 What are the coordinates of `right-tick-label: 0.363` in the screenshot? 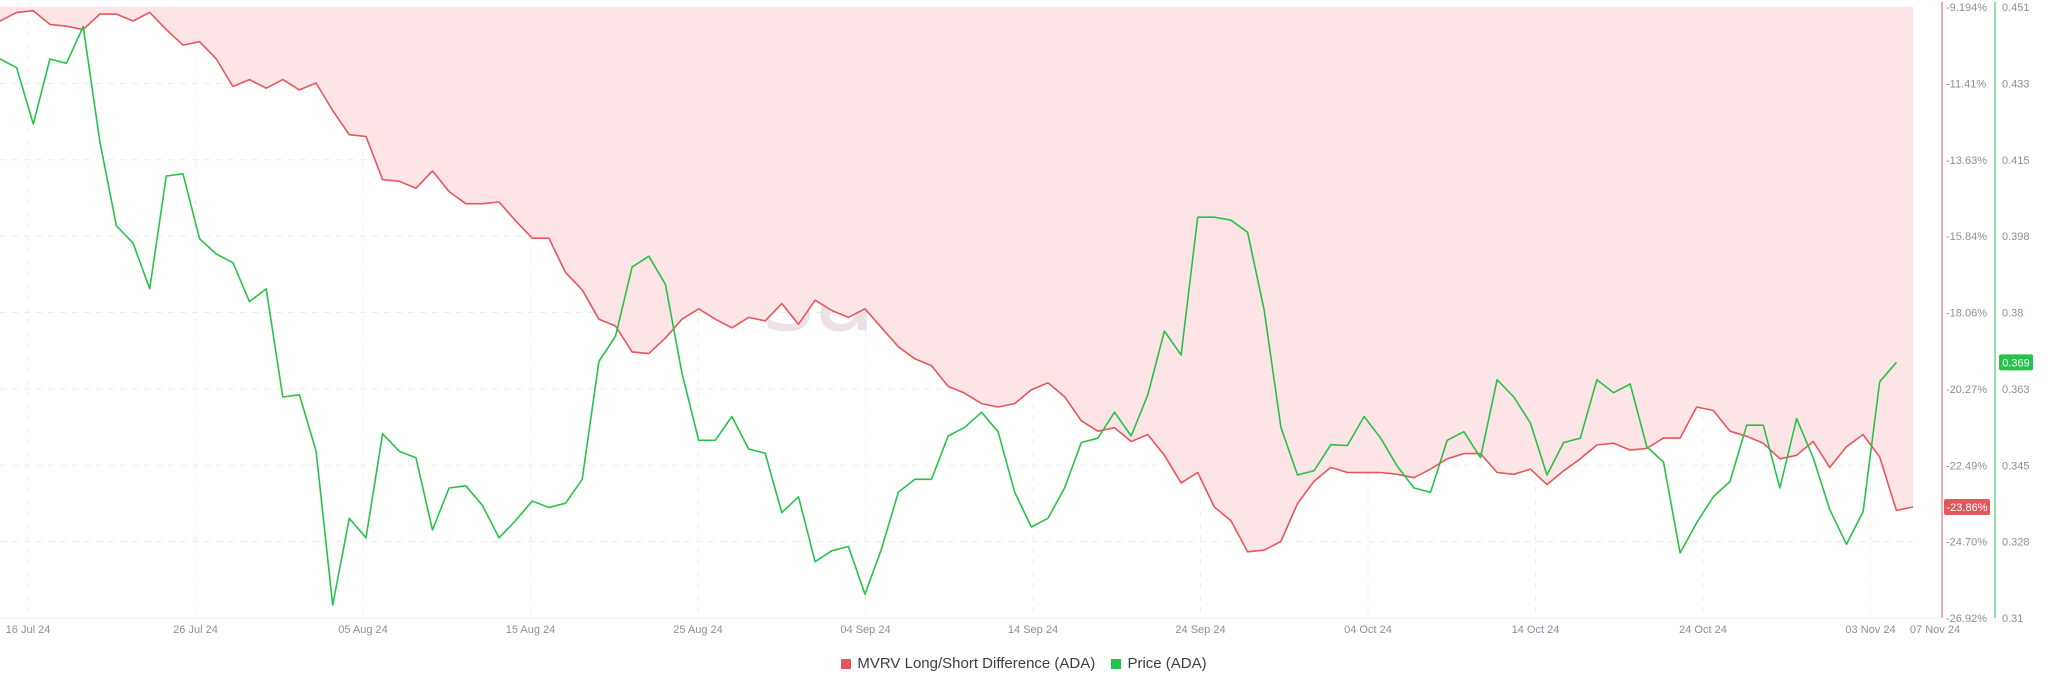 It's located at (2016, 390).